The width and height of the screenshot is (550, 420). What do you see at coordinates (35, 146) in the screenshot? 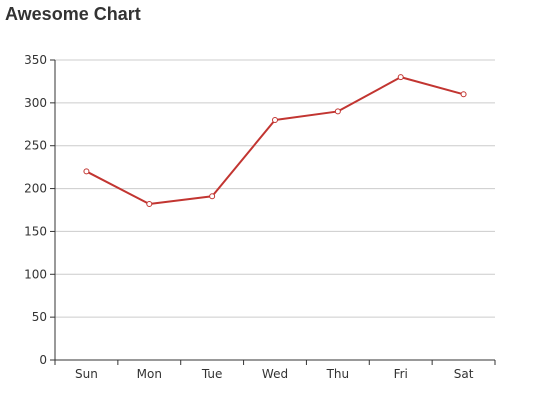
I see `y-tick-label: 250` at bounding box center [35, 146].